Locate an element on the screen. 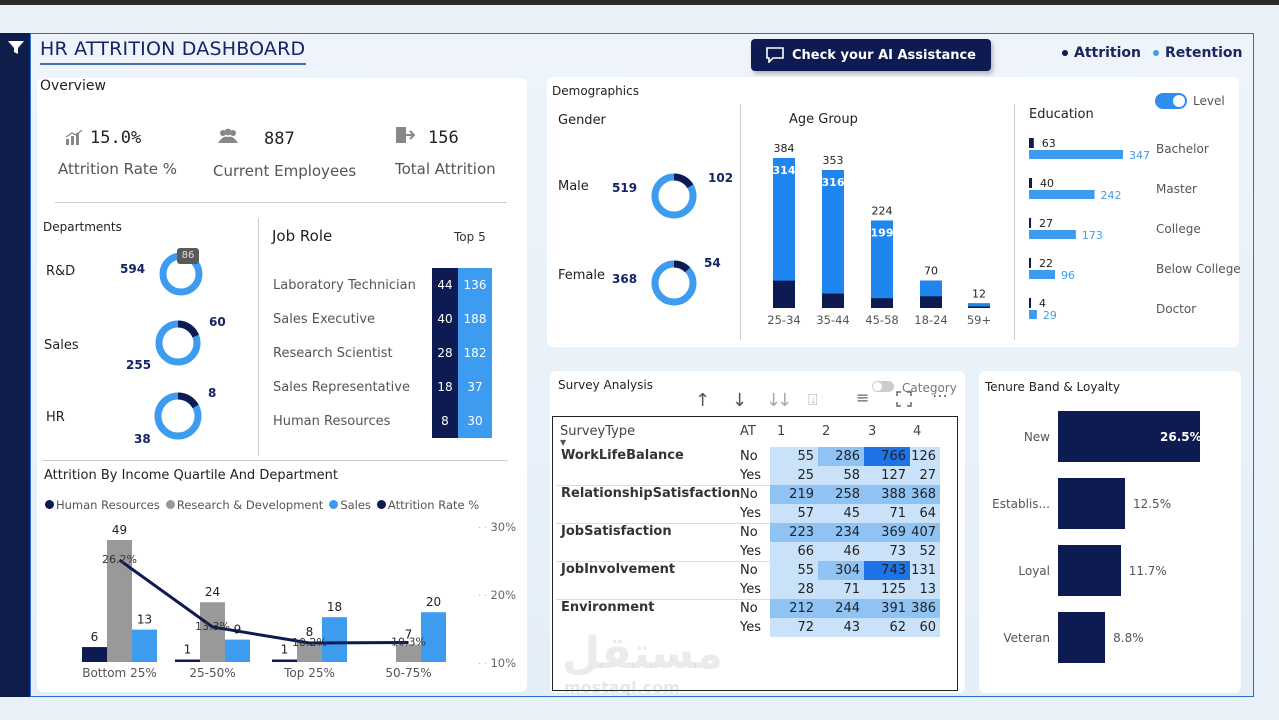  job-role-name: Human Resources is located at coordinates (332, 421).